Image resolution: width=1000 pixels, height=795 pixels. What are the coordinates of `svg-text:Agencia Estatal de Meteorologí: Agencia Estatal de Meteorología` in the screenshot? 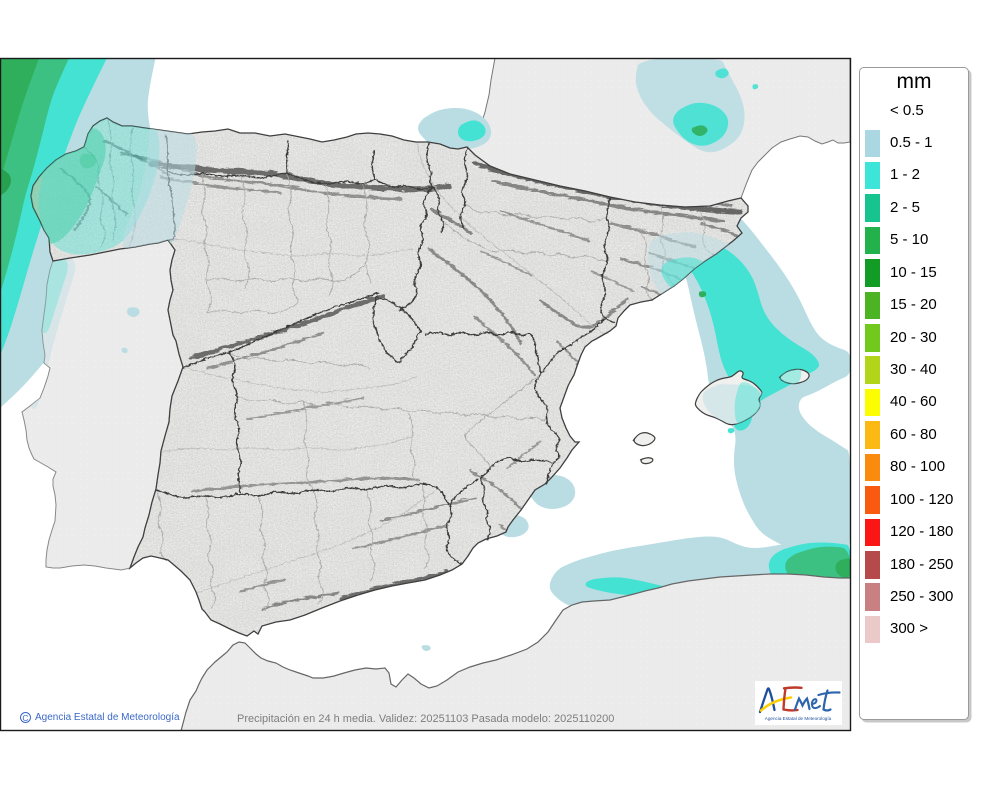 It's located at (798, 718).